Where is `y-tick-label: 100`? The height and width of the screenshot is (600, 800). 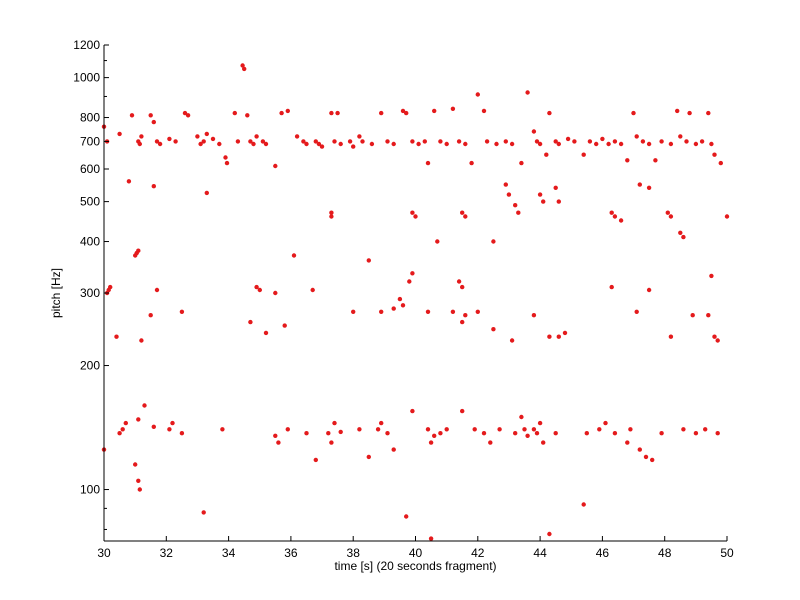 y-tick-label: 100 is located at coordinates (90, 490).